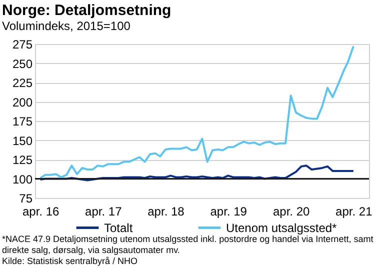 This screenshot has height=272, width=376. What do you see at coordinates (103, 211) in the screenshot?
I see `x-tick-label: apr. 17` at bounding box center [103, 211].